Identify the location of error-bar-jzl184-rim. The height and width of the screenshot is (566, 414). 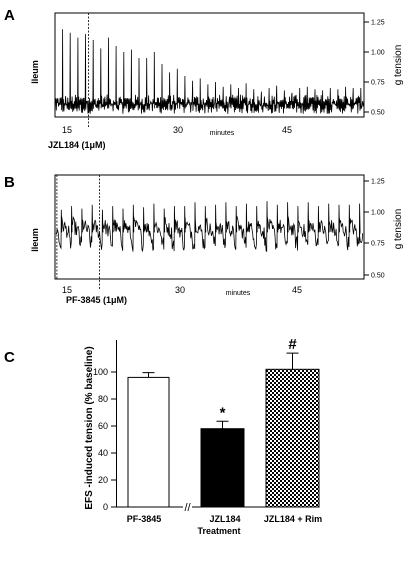
(292, 361).